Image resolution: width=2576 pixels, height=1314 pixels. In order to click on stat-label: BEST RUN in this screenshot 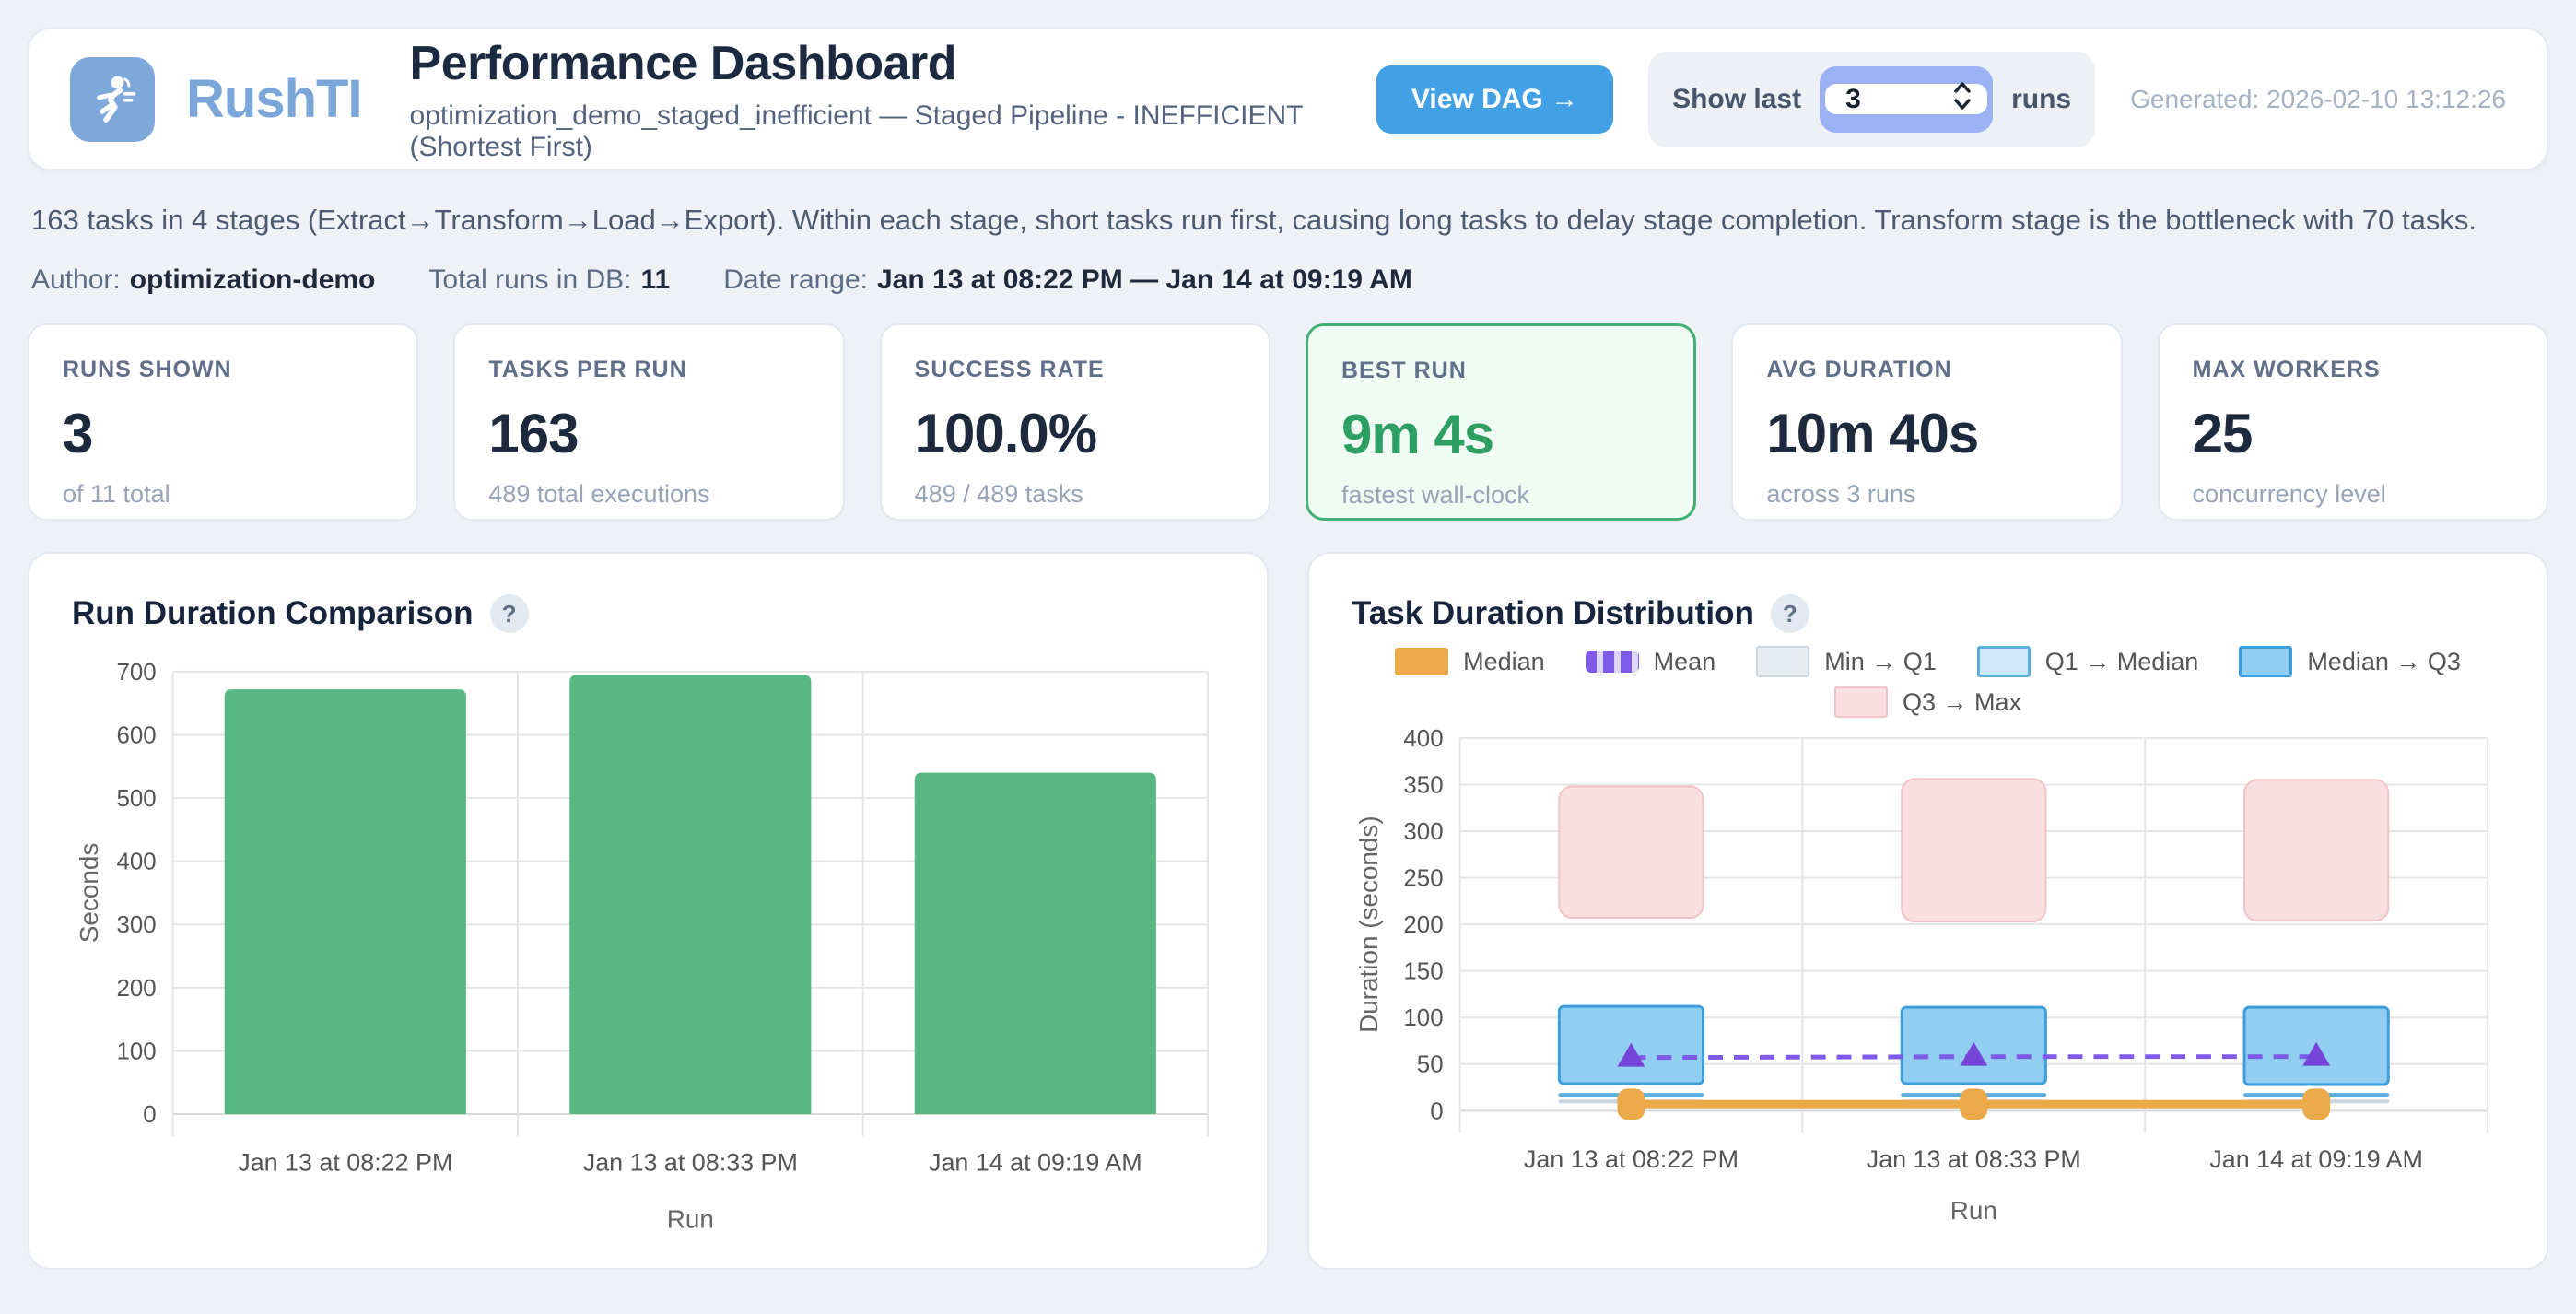, I will do `click(1404, 370)`.